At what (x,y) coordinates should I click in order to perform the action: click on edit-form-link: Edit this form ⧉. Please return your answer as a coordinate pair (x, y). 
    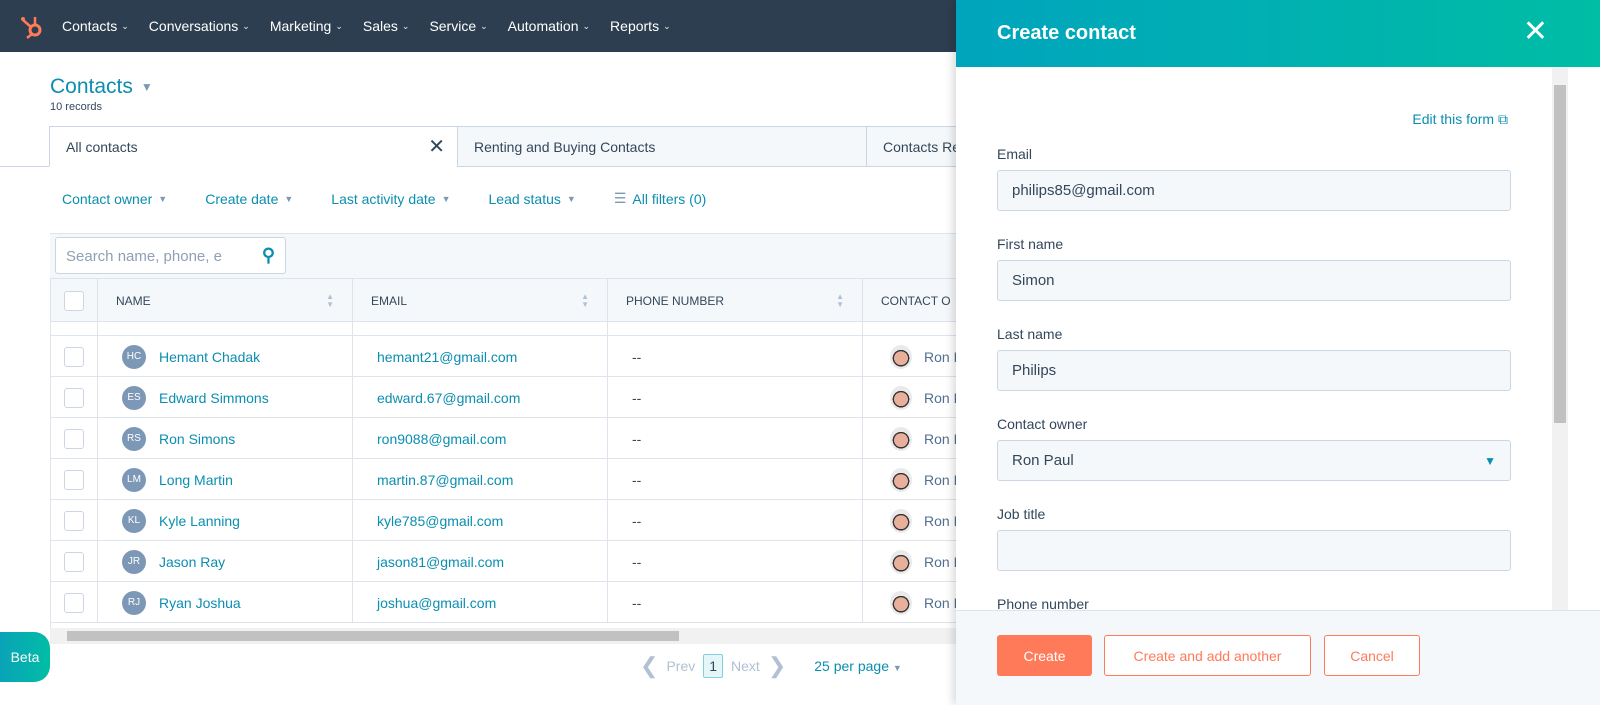
    Looking at the image, I should click on (1460, 119).